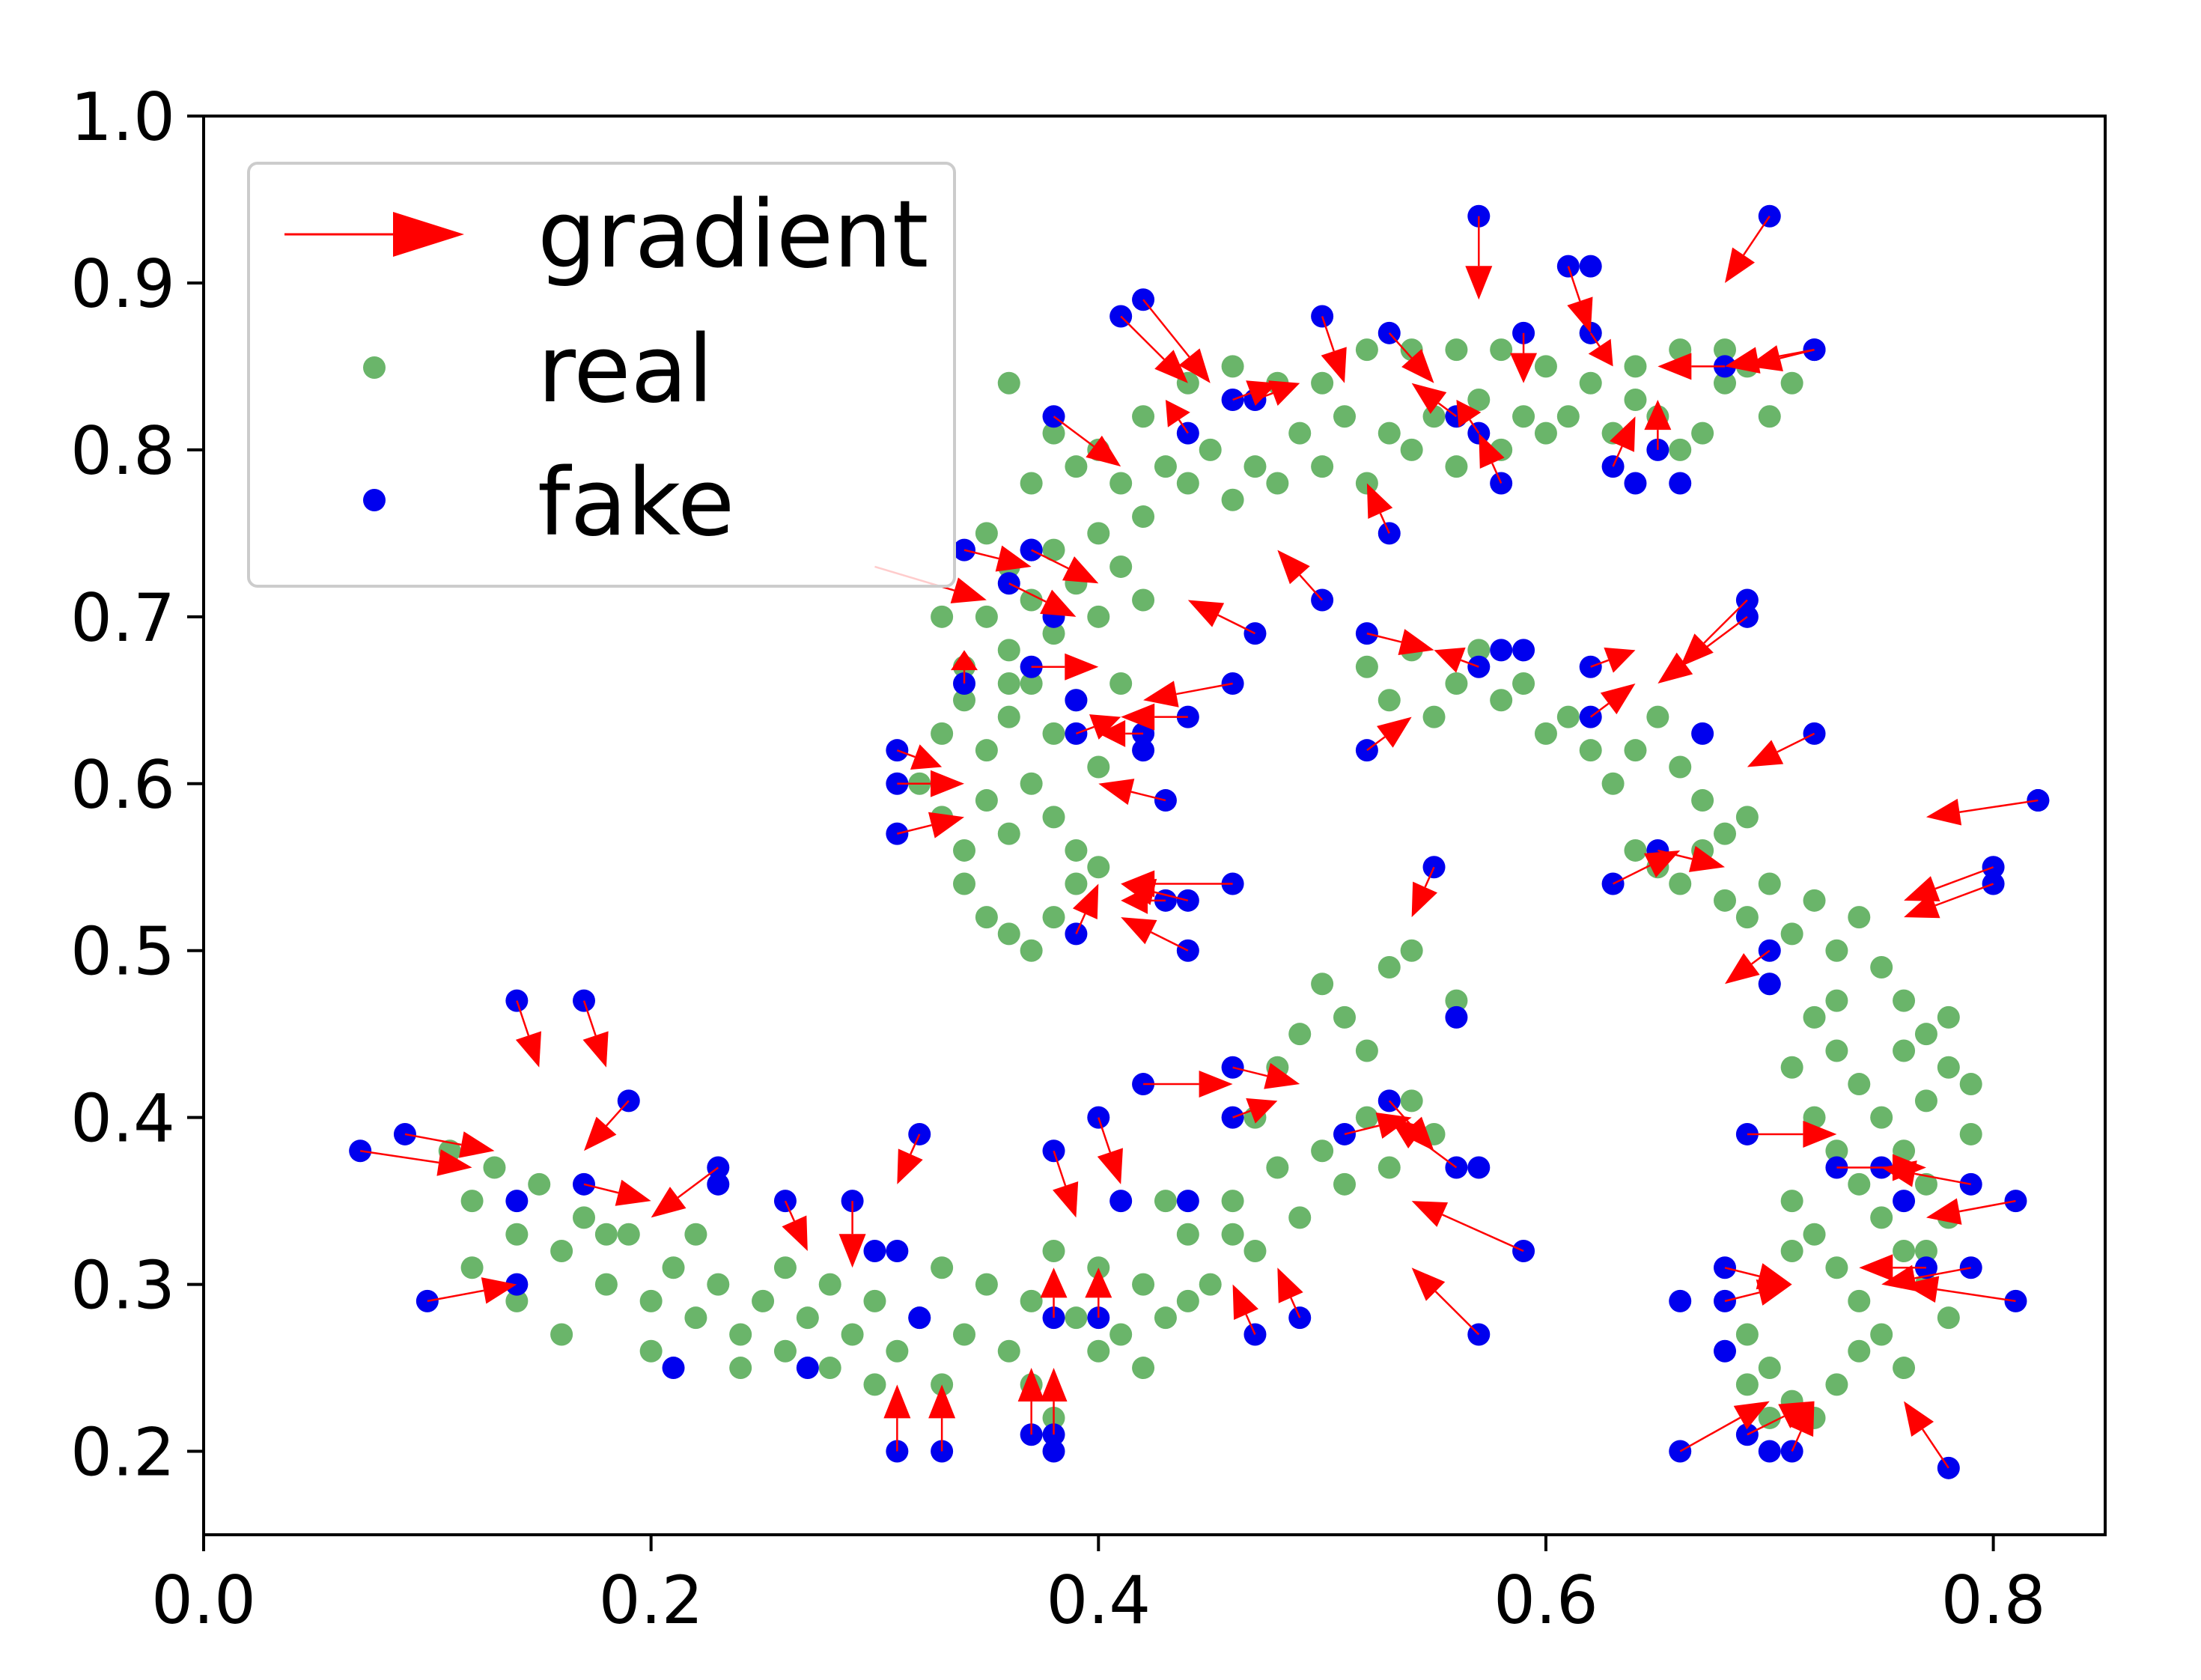 The width and height of the screenshot is (2201, 1680). I want to click on legend-label-fake: fake, so click(636, 503).